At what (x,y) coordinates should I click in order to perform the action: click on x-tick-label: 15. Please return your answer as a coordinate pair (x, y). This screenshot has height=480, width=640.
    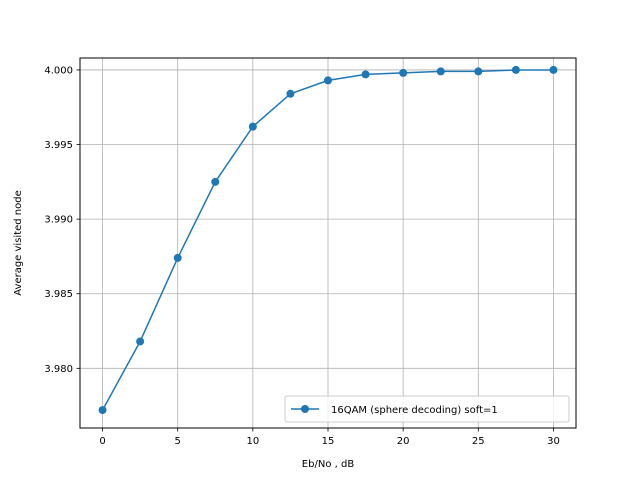
    Looking at the image, I should click on (328, 441).